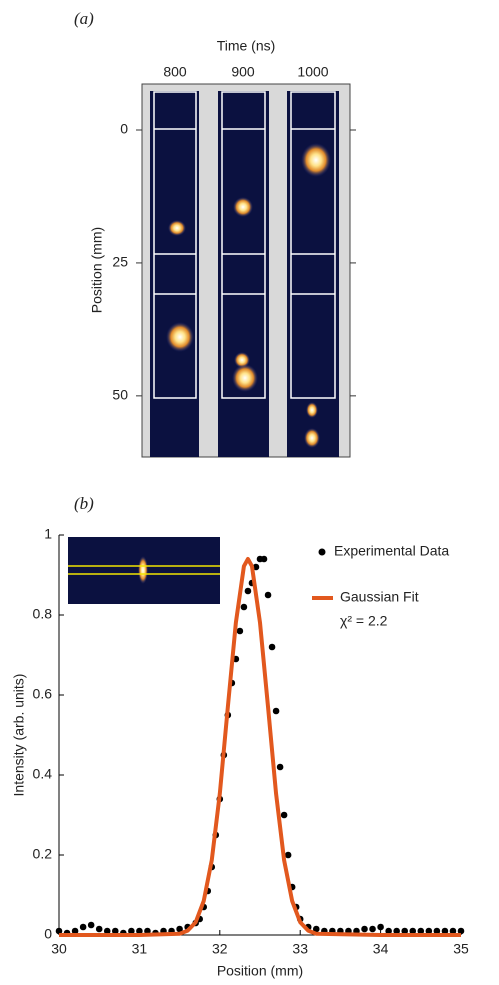 Image resolution: width=499 pixels, height=985 pixels. Describe the element at coordinates (59, 949) in the screenshot. I see `x-tick-label: 30` at that location.